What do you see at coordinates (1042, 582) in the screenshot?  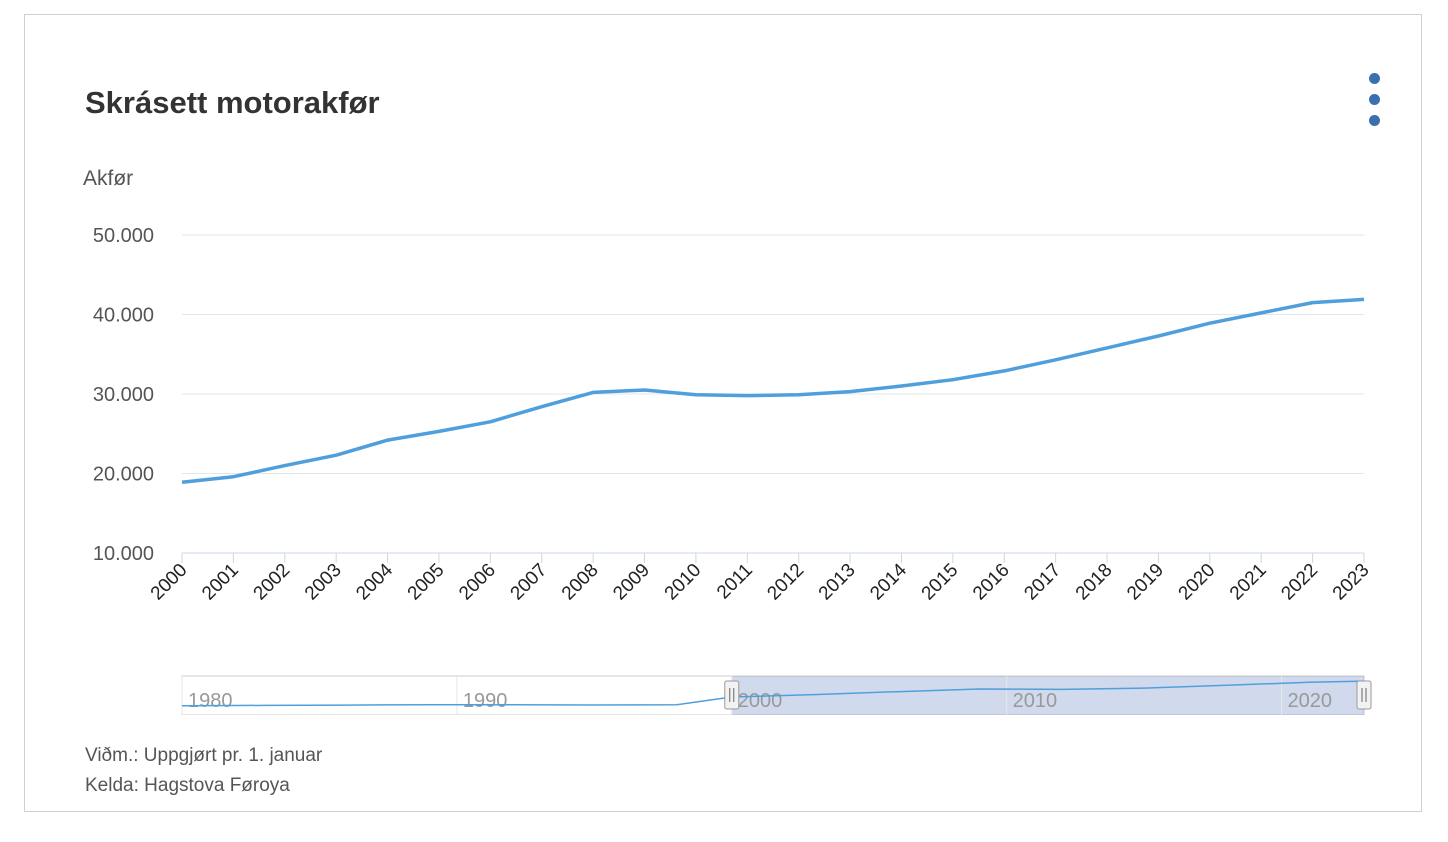 I see `x-tick-label: 2017` at bounding box center [1042, 582].